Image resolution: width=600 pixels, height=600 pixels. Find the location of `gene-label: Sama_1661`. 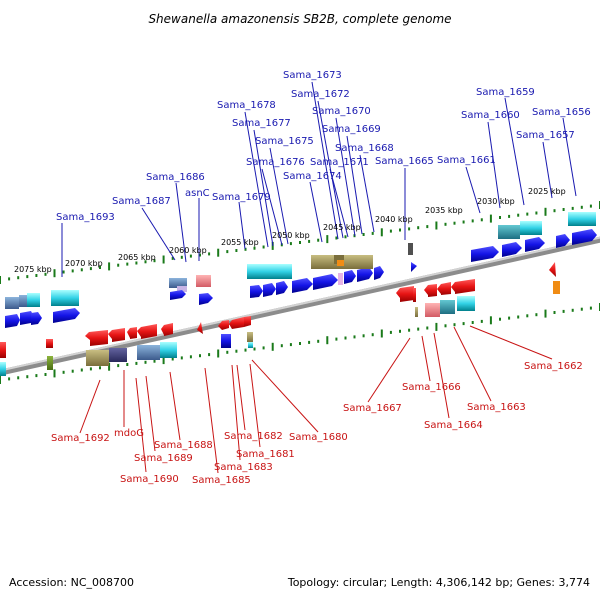

gene-label: Sama_1661 is located at coordinates (466, 160).